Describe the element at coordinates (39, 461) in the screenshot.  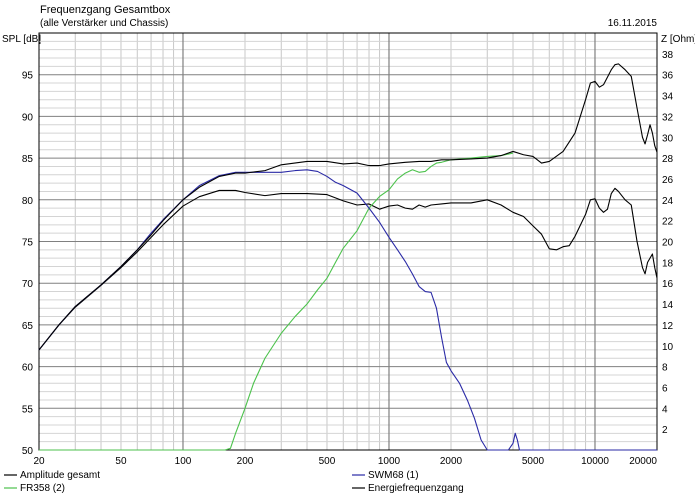
I see `x-tick-label: 20` at that location.